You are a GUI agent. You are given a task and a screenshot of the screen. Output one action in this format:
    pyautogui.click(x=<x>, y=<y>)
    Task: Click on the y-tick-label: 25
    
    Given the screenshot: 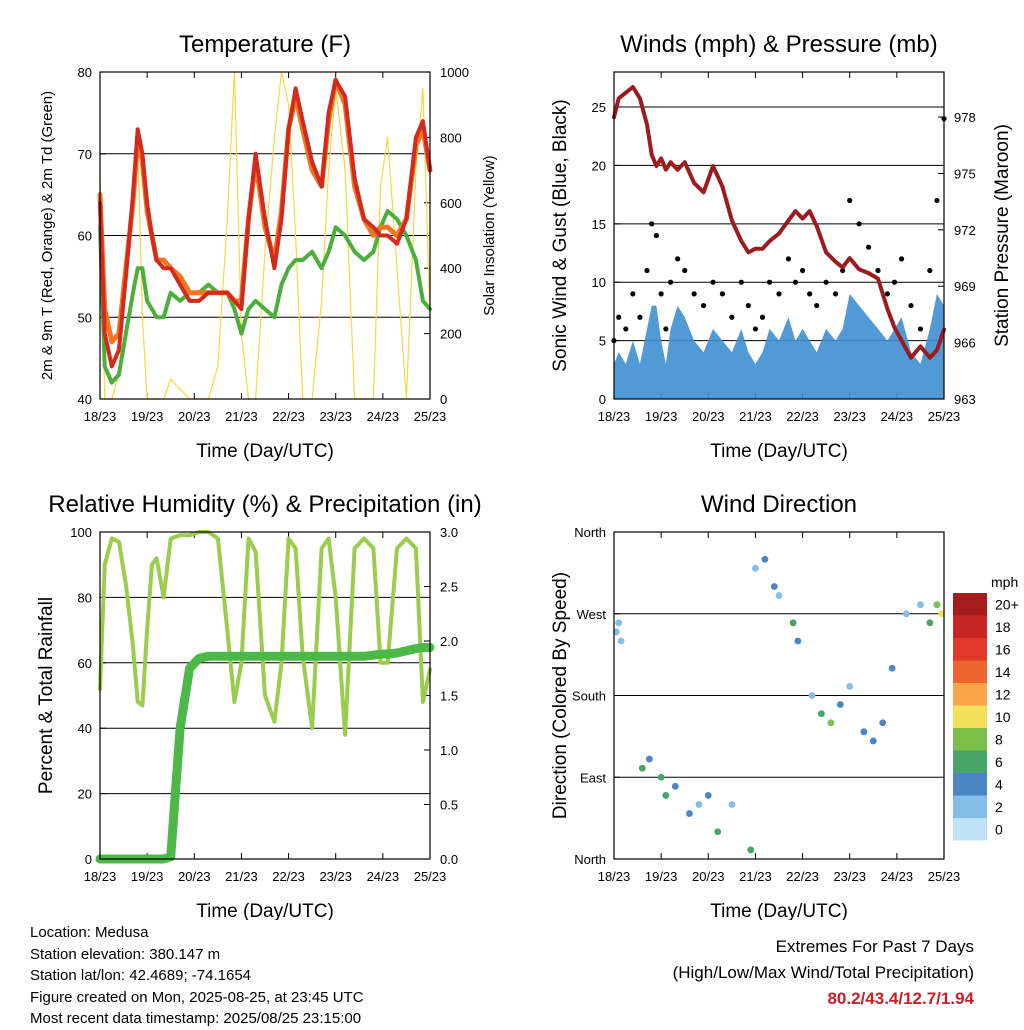 What is the action you would take?
    pyautogui.click(x=599, y=107)
    